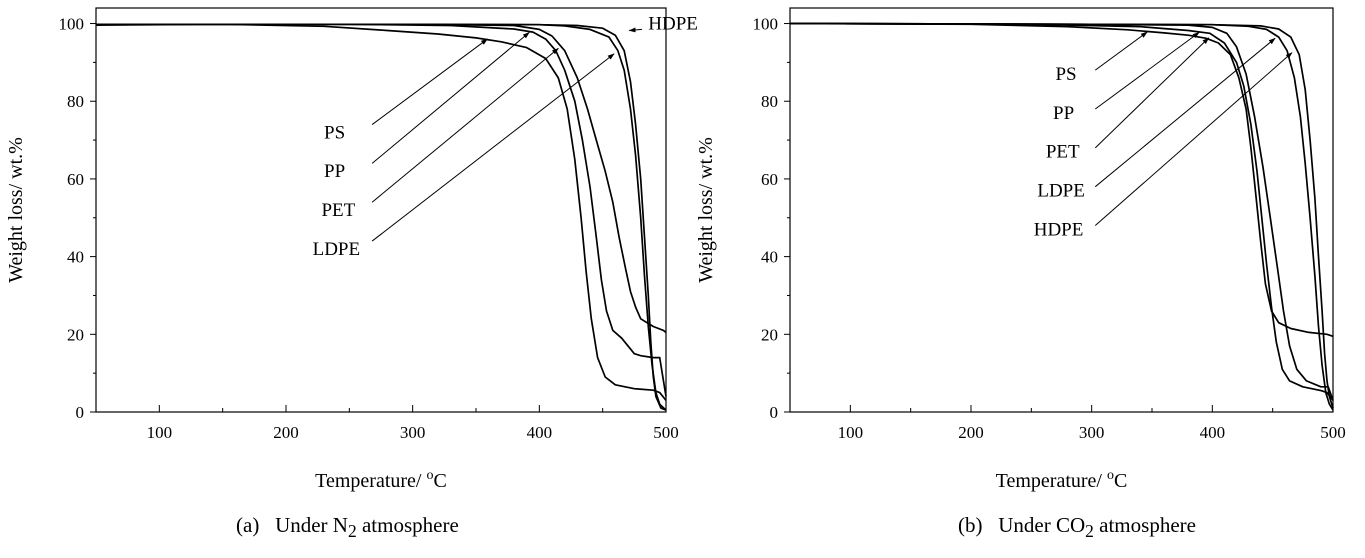  I want to click on caption-n2: (a) Under N2 atmosphere, so click(347, 527).